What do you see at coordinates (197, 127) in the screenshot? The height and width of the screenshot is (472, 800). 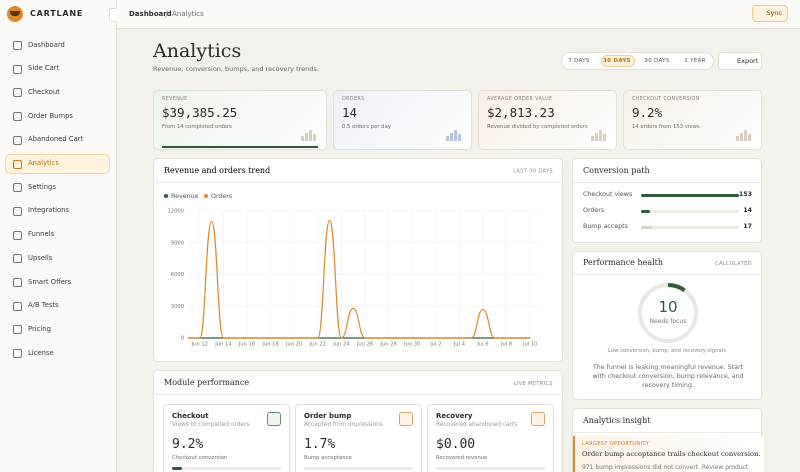 I see `kpi-note: From 14 completed orders` at bounding box center [197, 127].